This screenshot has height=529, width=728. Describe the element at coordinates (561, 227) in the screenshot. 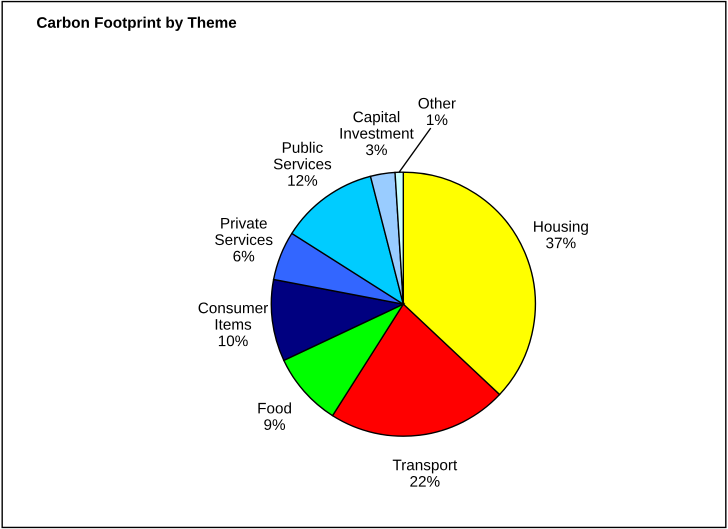

I see `slice-label: Housing` at that location.